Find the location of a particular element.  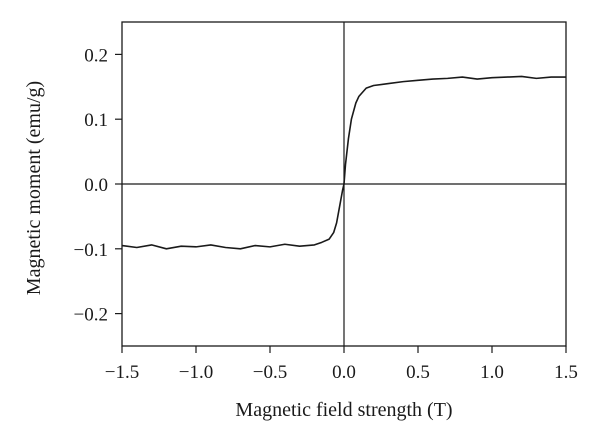

x-tick-label: 0.0 is located at coordinates (344, 372).